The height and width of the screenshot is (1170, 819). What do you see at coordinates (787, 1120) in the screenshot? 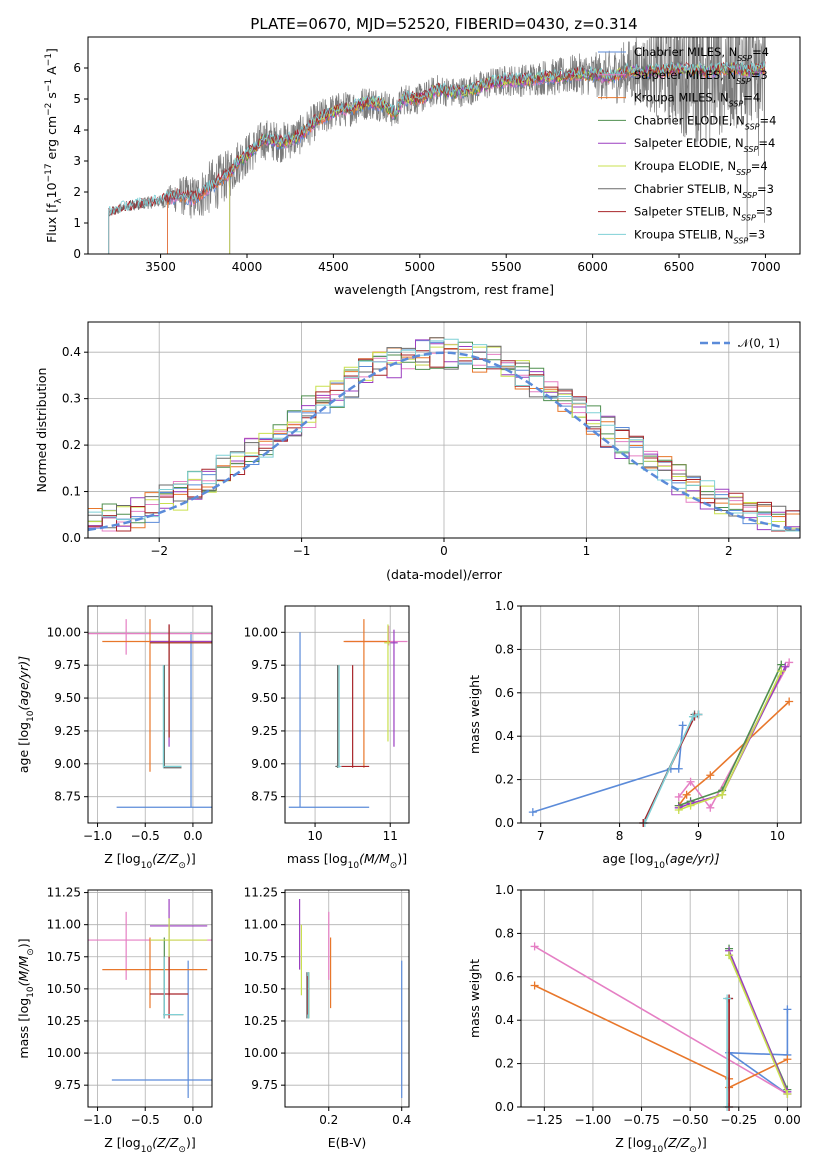
I see `x-tick-label: 0.00` at bounding box center [787, 1120].